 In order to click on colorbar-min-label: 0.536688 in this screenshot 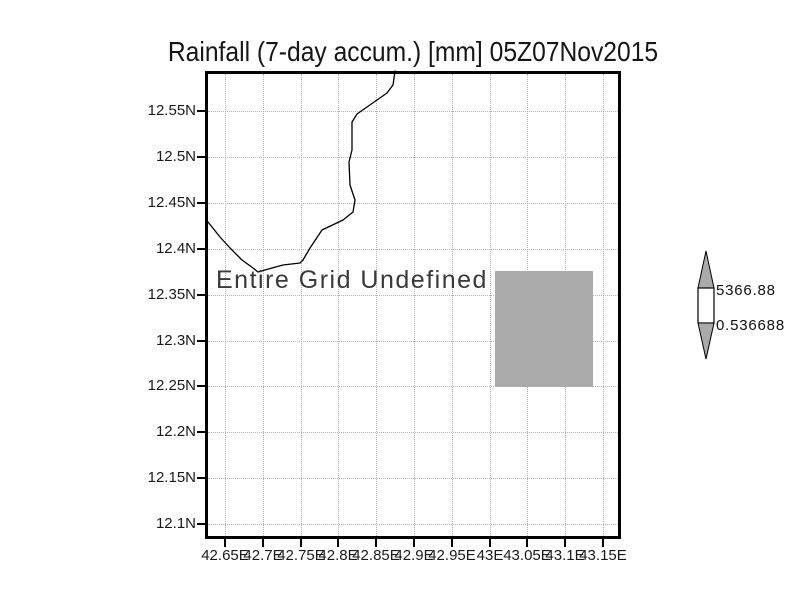, I will do `click(750, 325)`.